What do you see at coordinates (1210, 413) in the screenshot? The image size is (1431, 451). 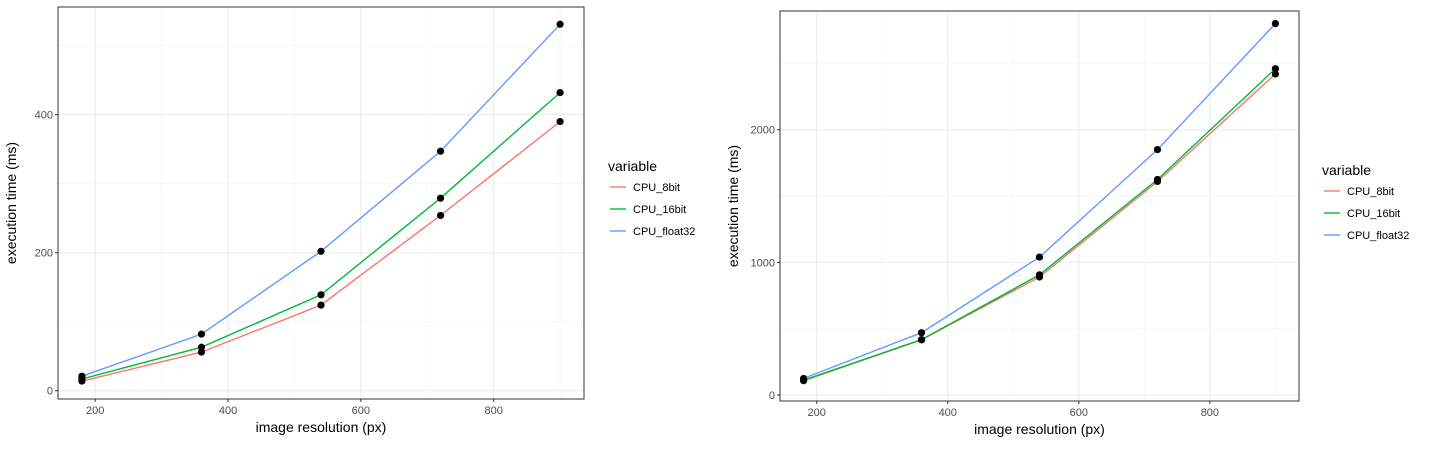 I see `chart2-x-tick-label: 800` at bounding box center [1210, 413].